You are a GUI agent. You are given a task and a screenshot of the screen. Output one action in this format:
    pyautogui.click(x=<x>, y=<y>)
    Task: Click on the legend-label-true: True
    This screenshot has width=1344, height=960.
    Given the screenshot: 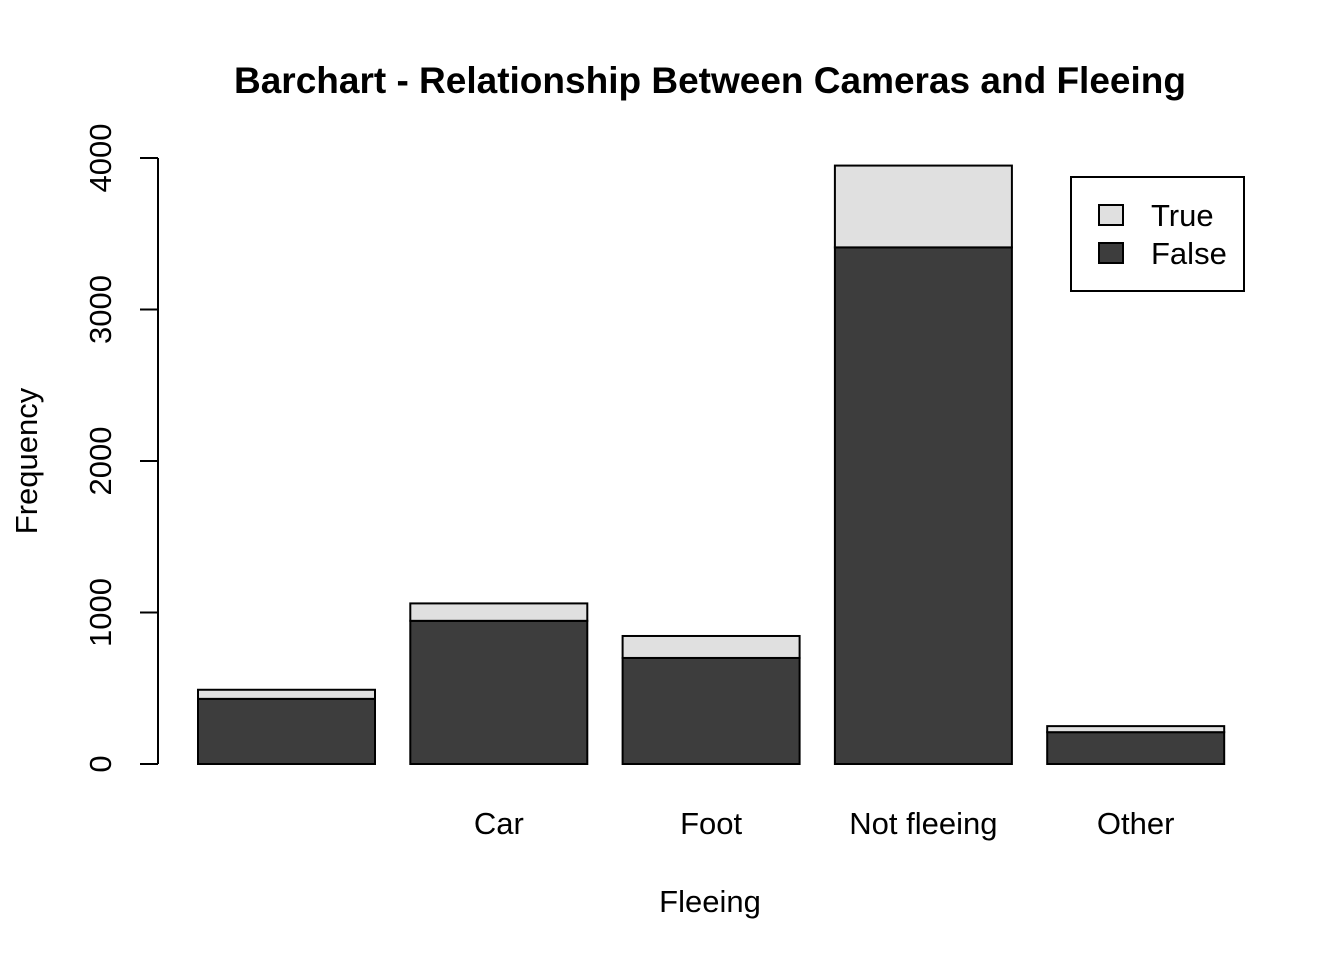 What is the action you would take?
    pyautogui.click(x=1182, y=215)
    